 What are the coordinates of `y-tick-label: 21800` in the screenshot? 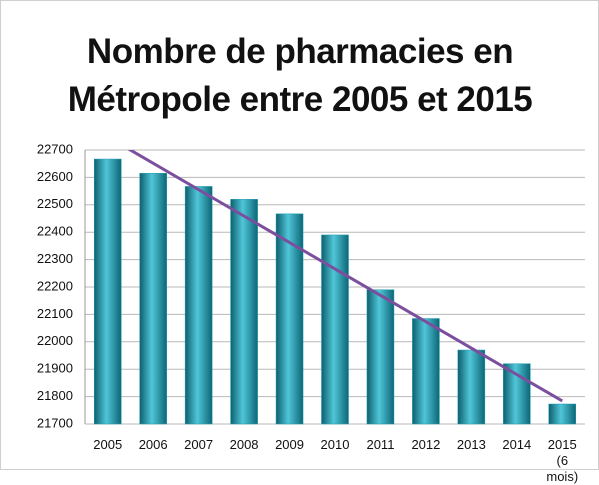 It's located at (55, 395).